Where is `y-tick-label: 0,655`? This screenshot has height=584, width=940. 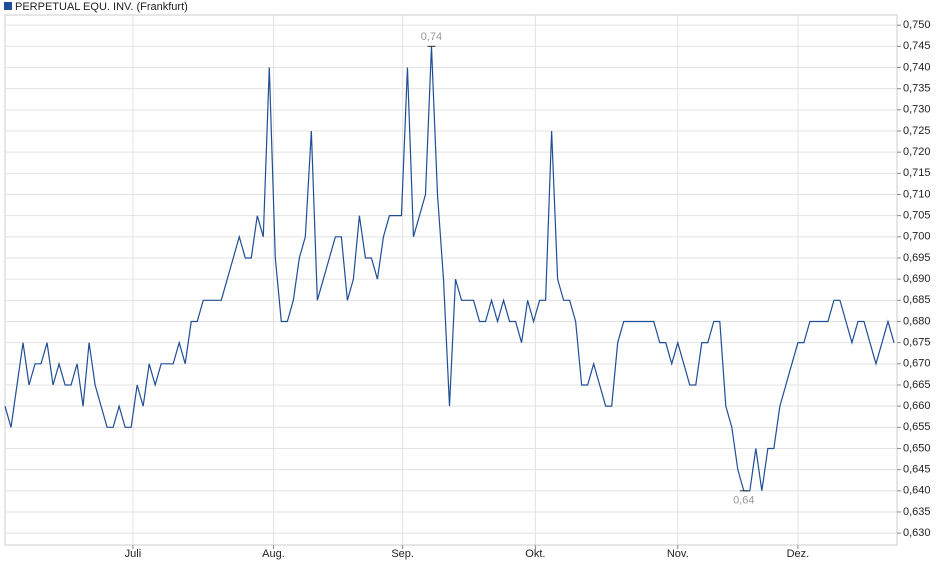 y-tick-label: 0,655 is located at coordinates (917, 427).